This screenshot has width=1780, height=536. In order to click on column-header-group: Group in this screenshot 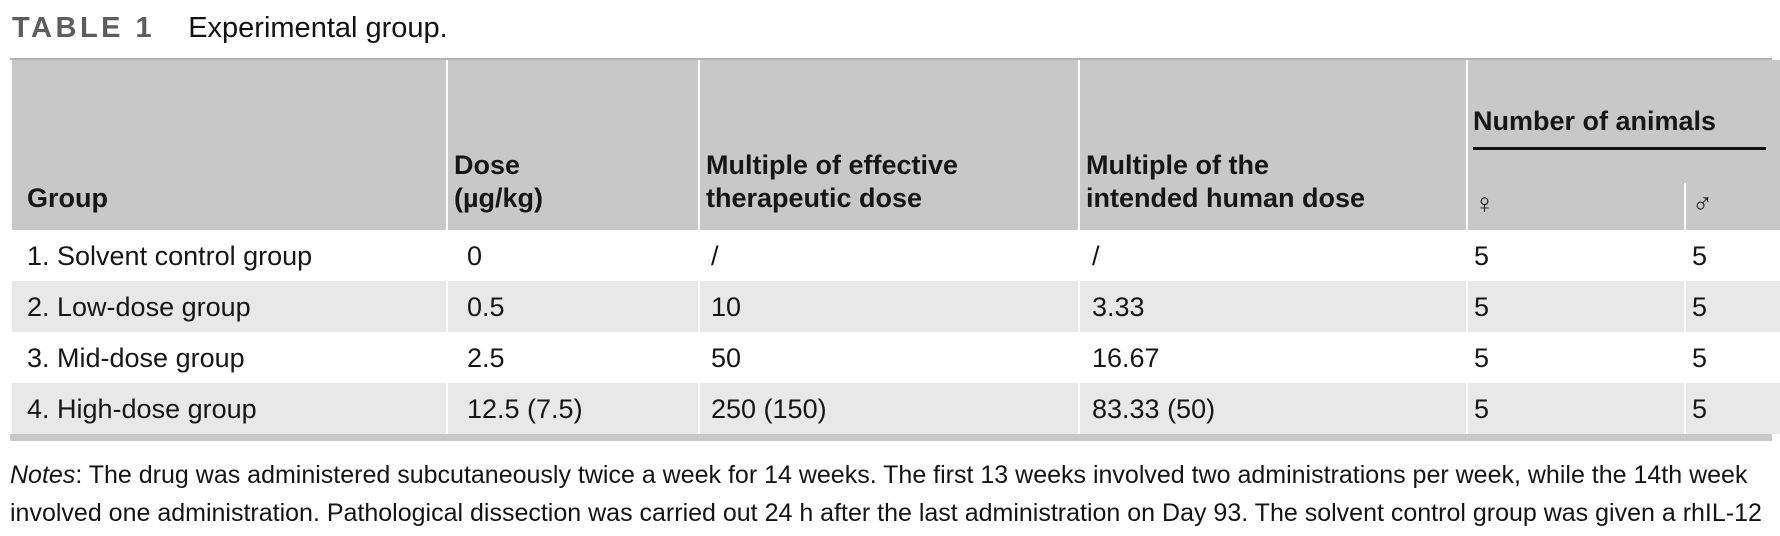, I will do `click(229, 145)`.